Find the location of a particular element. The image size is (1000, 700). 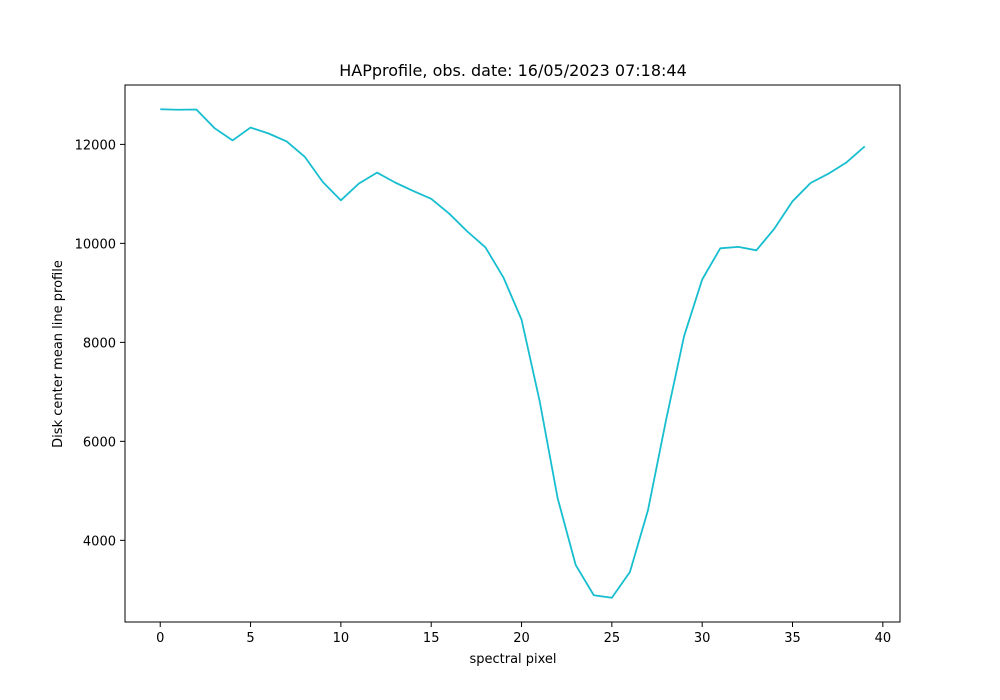

x-axis-label: spectral pixel is located at coordinates (512, 659).